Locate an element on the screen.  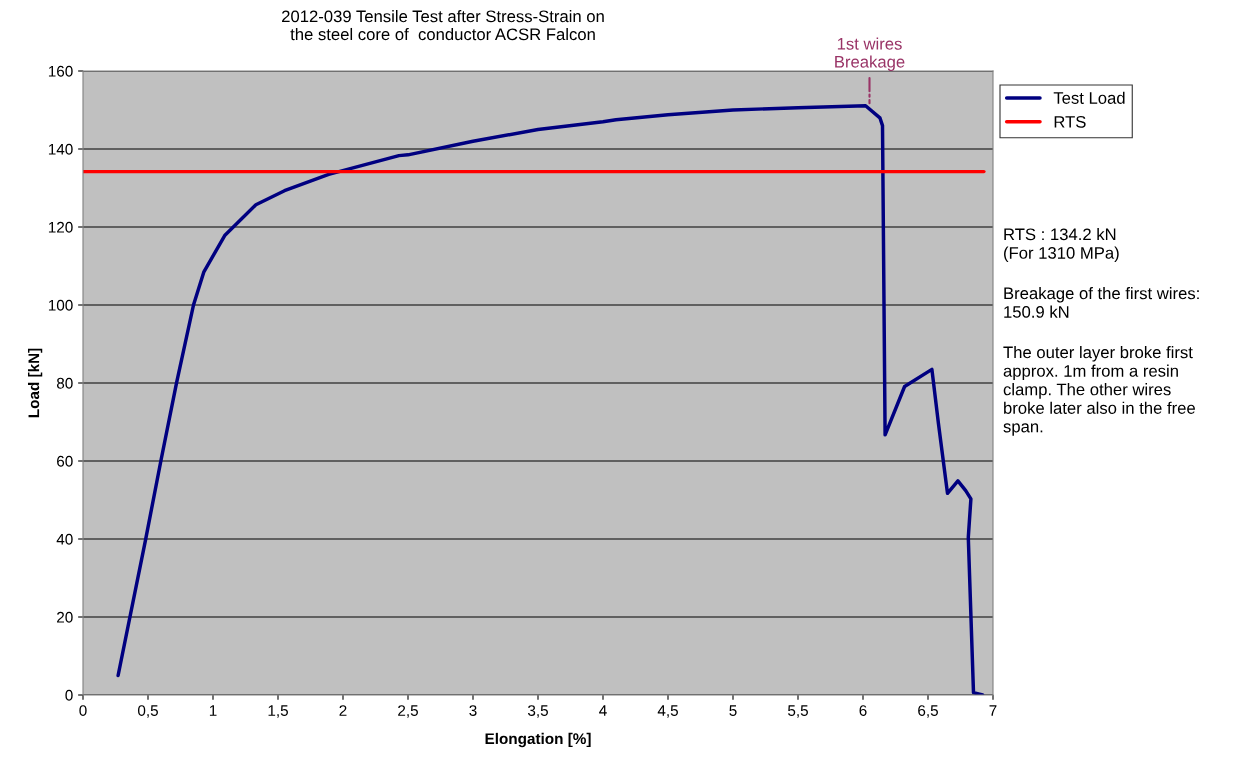
y-axis-title: Load [kN] is located at coordinates (35, 383).